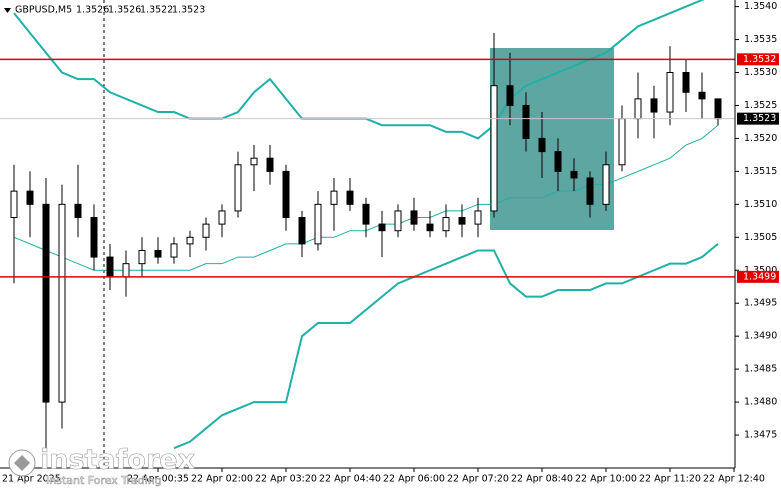 The width and height of the screenshot is (781, 489). What do you see at coordinates (414, 479) in the screenshot?
I see `x-tick-label: 22 Apr 06:00` at bounding box center [414, 479].